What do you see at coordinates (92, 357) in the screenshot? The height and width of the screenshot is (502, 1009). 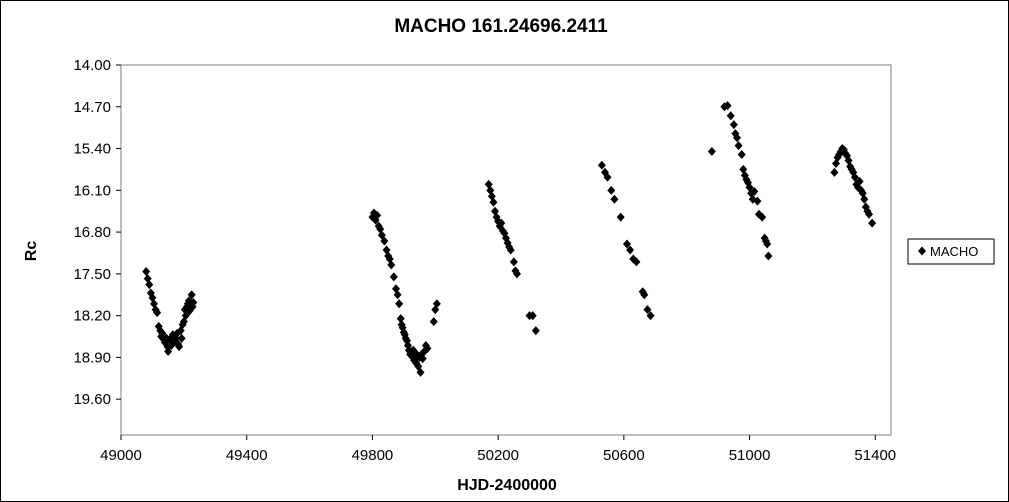 I see `y-tick-label: 18.90` at bounding box center [92, 357].